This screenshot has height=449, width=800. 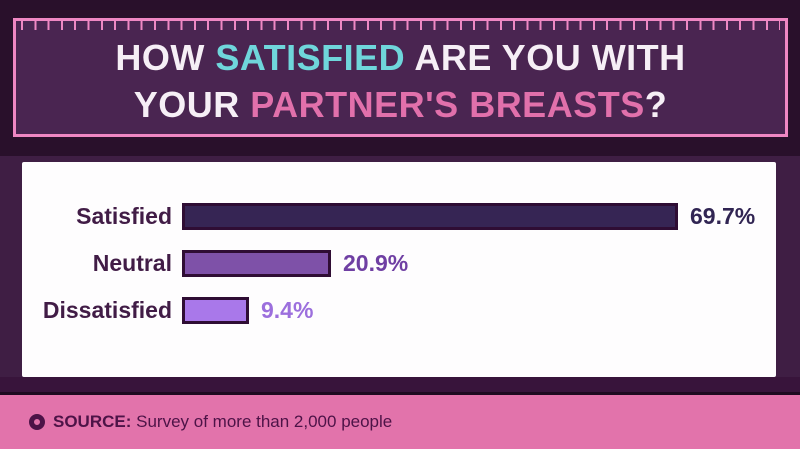 I want to click on source-label: SOURCE:, so click(x=92, y=421).